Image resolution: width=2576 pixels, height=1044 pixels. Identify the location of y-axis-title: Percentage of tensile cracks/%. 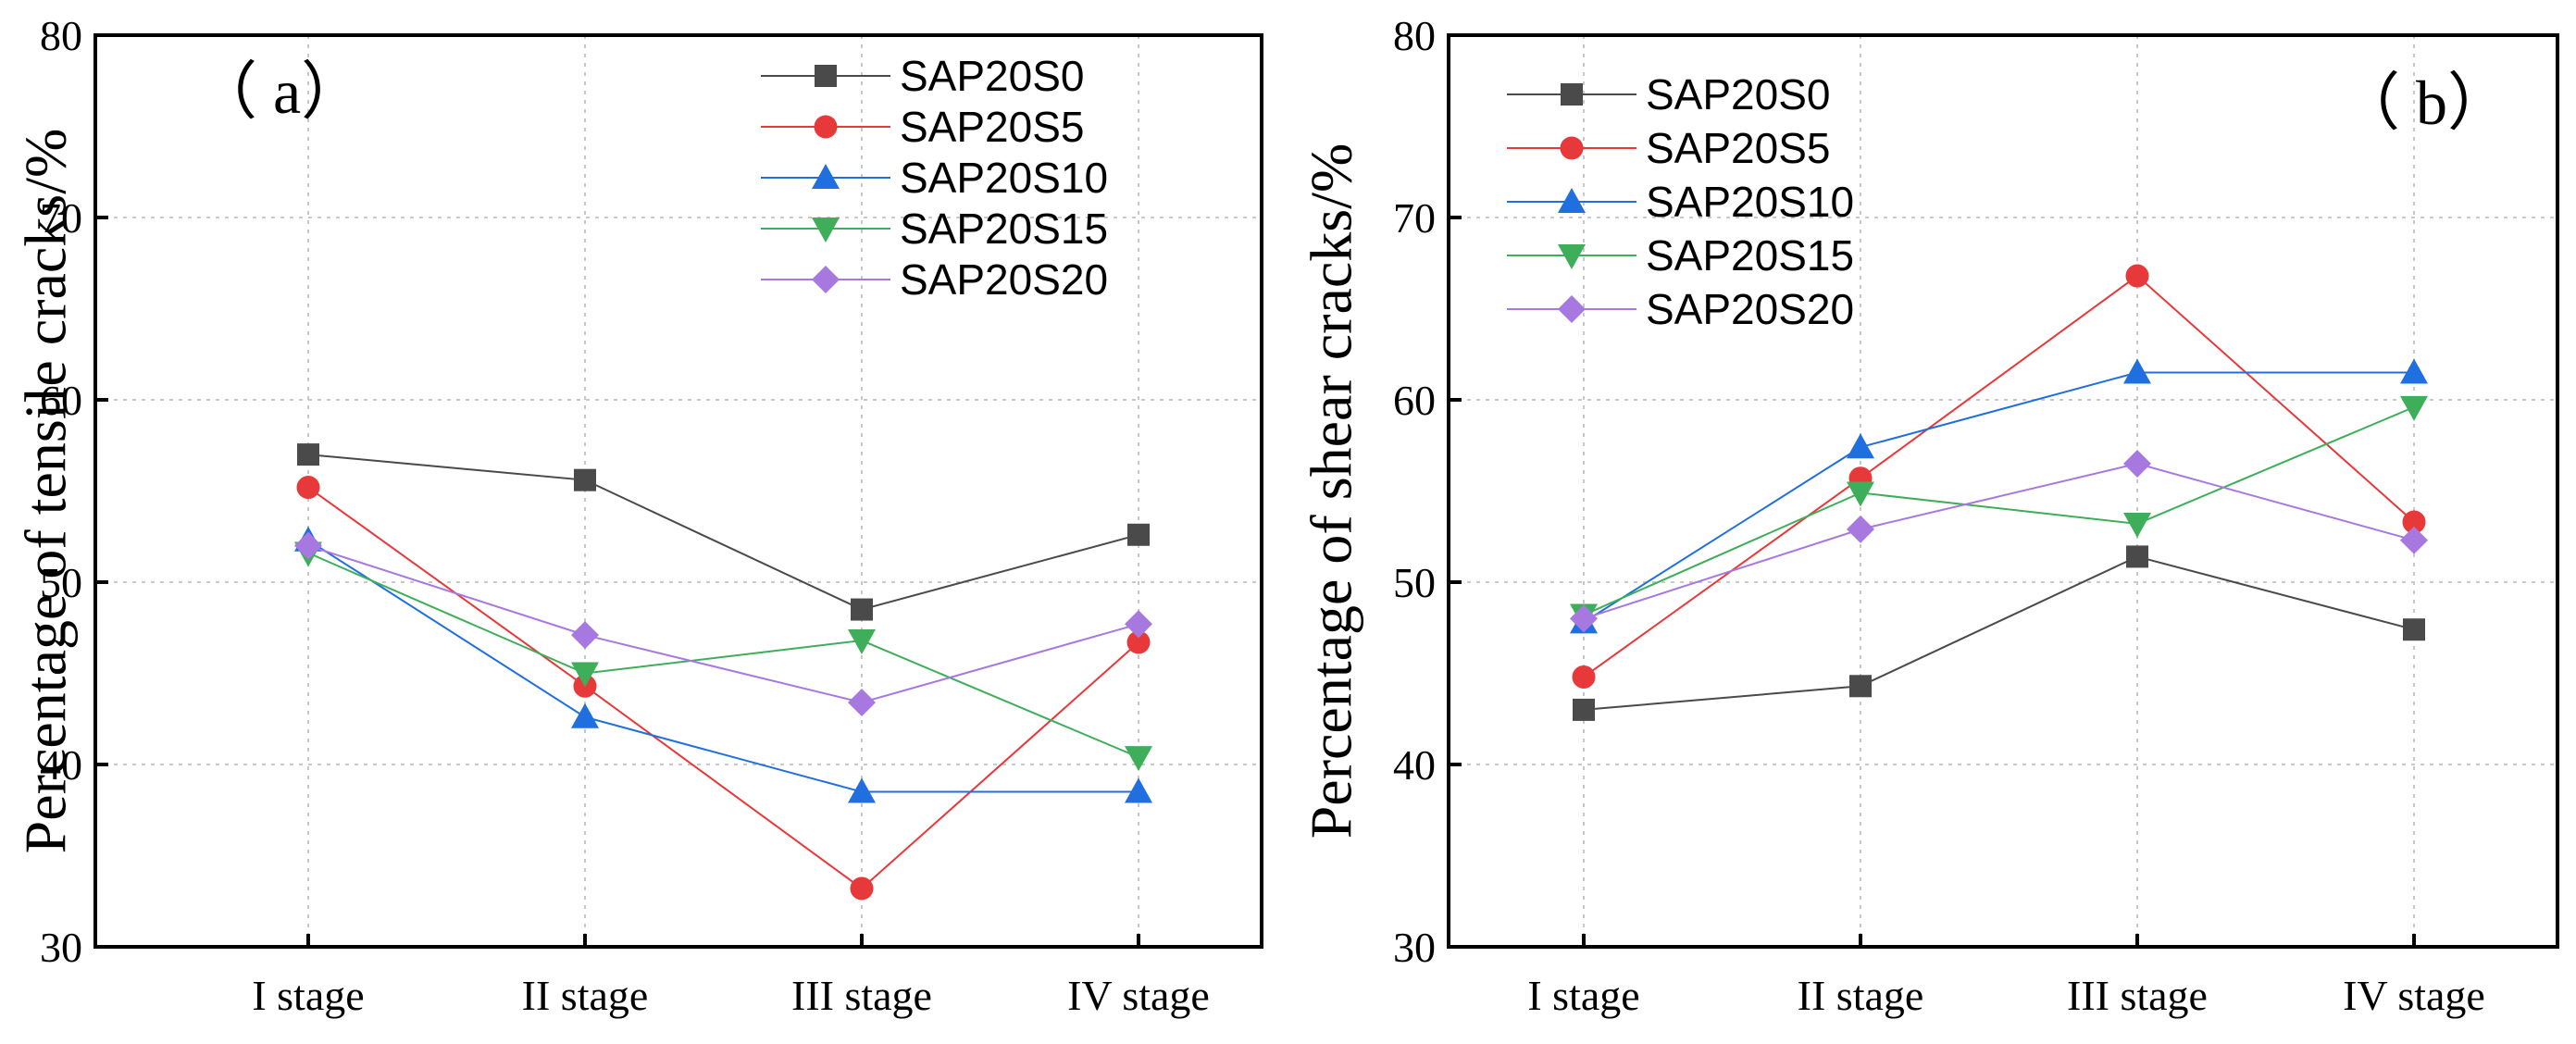
(45, 491).